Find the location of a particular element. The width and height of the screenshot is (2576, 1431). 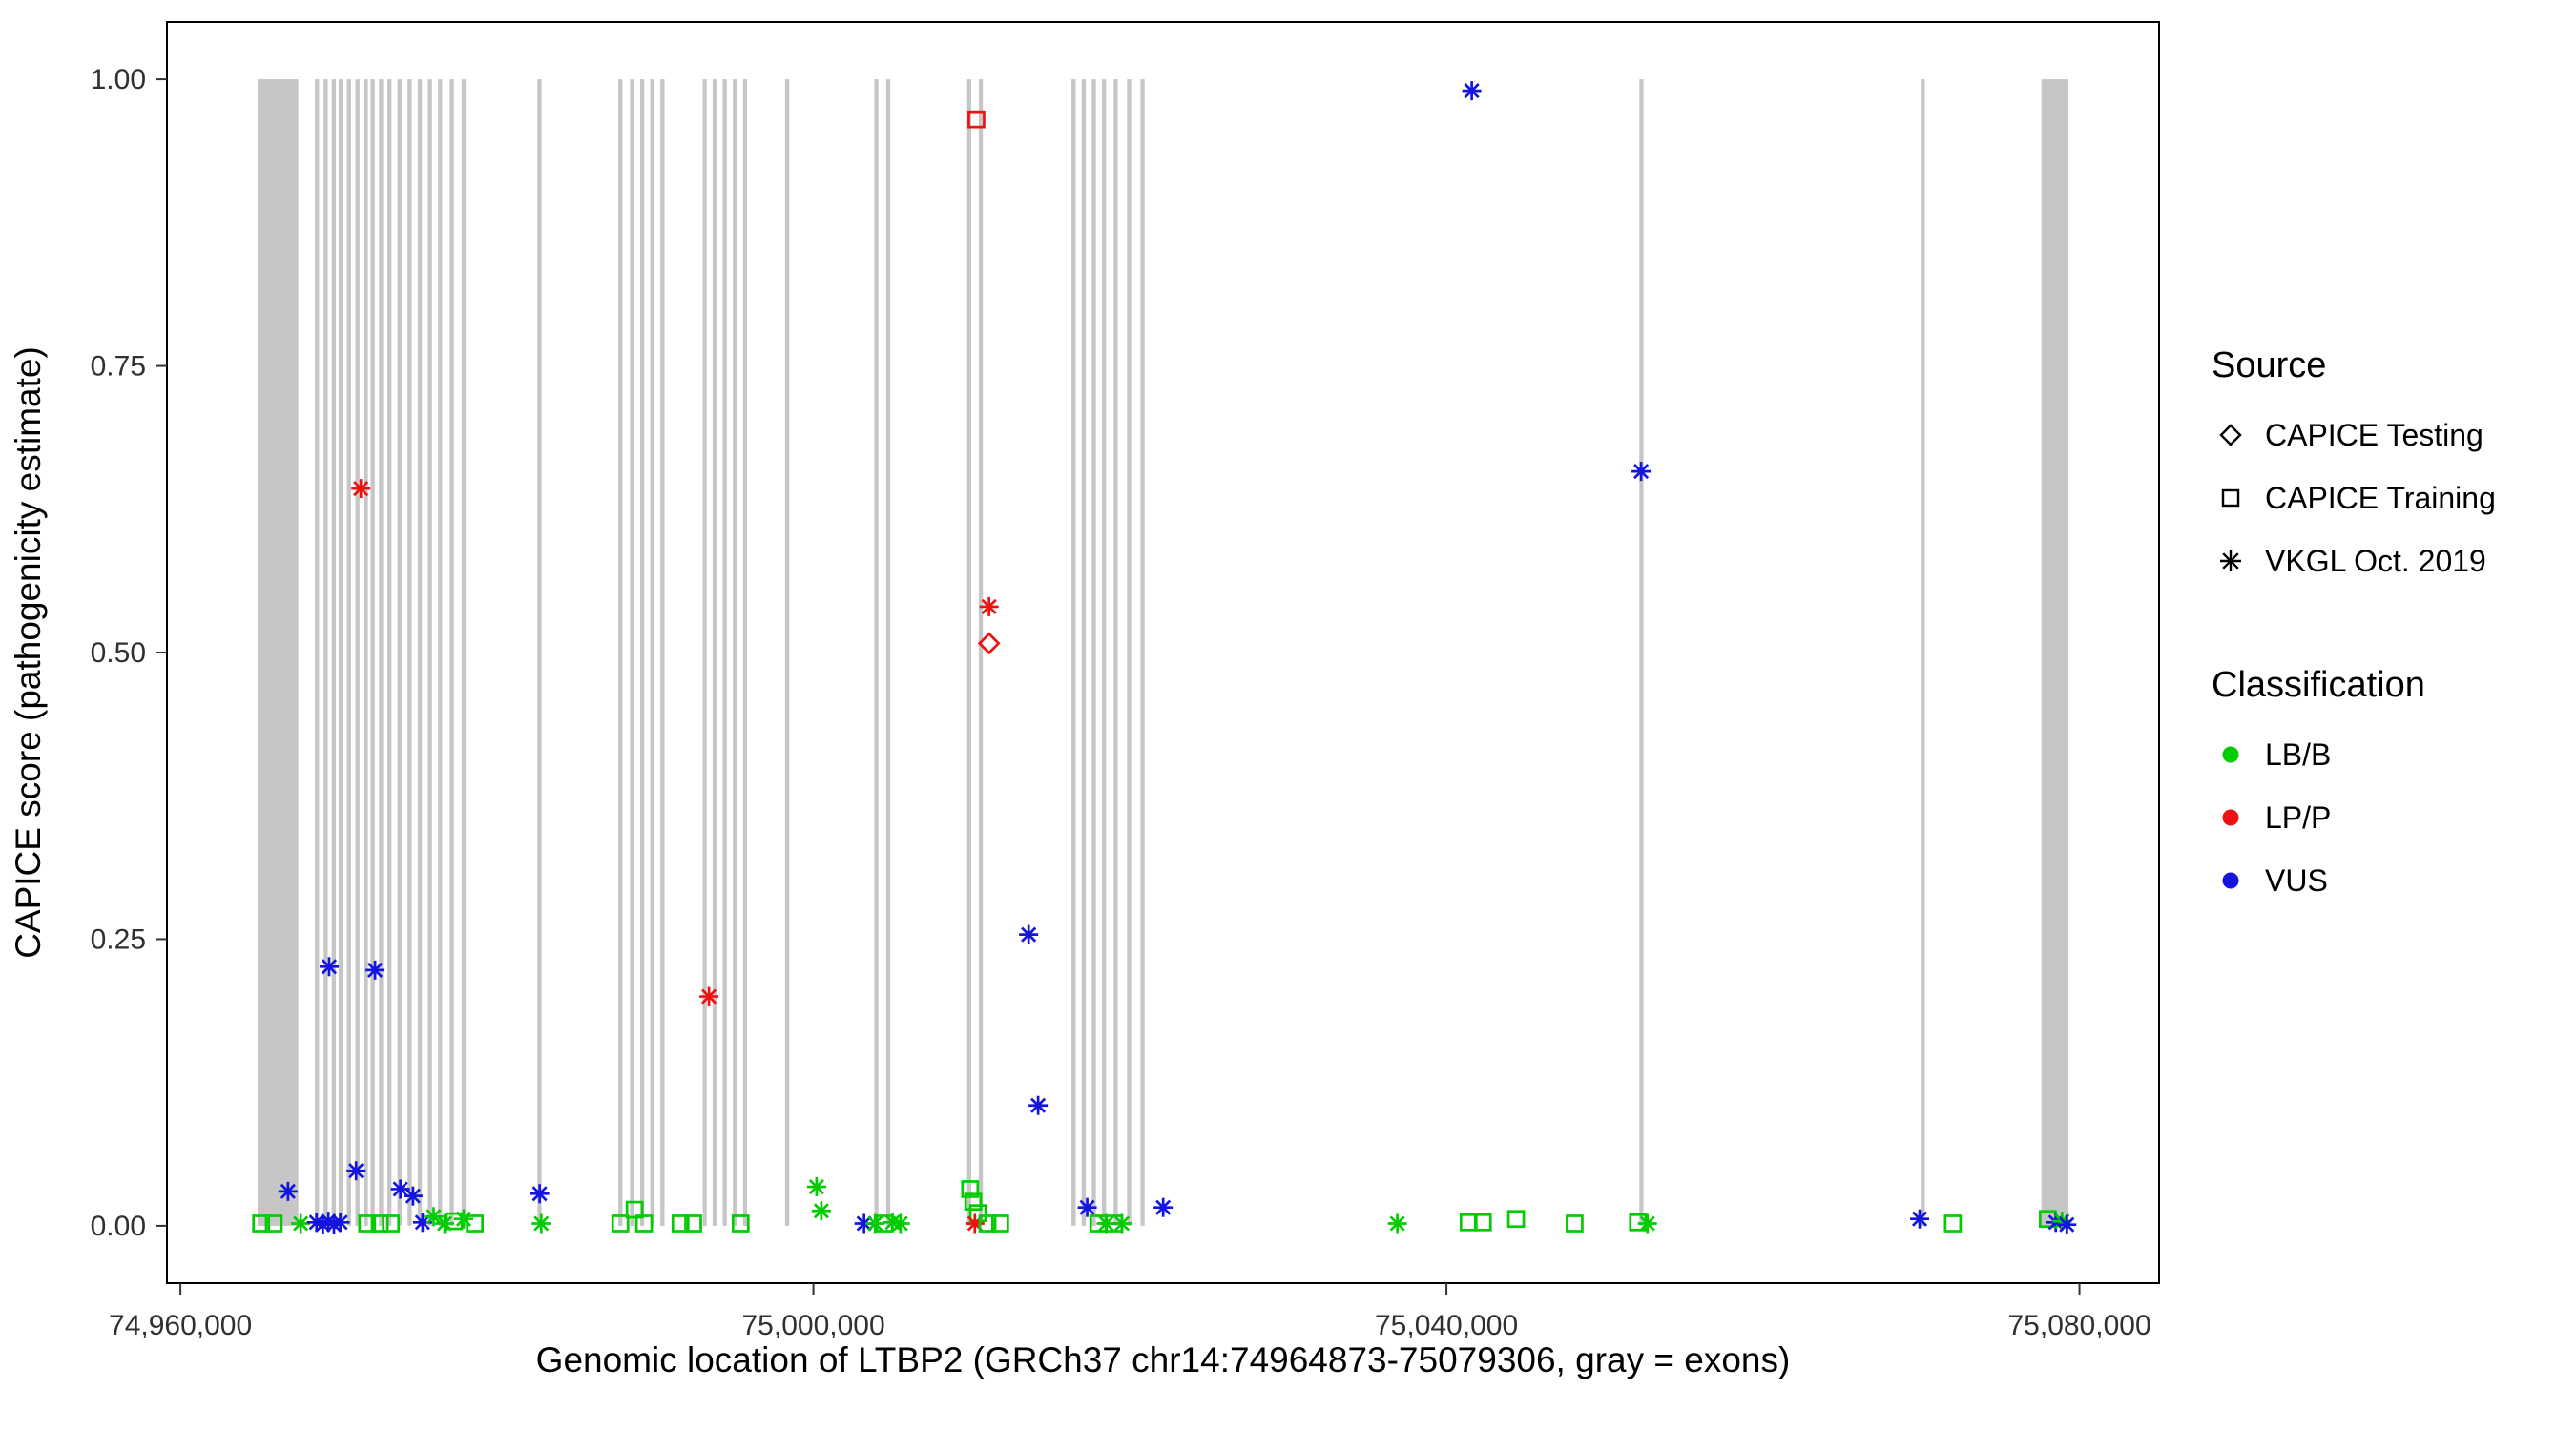

legend-item-lbb: LB/B is located at coordinates (2354, 754).